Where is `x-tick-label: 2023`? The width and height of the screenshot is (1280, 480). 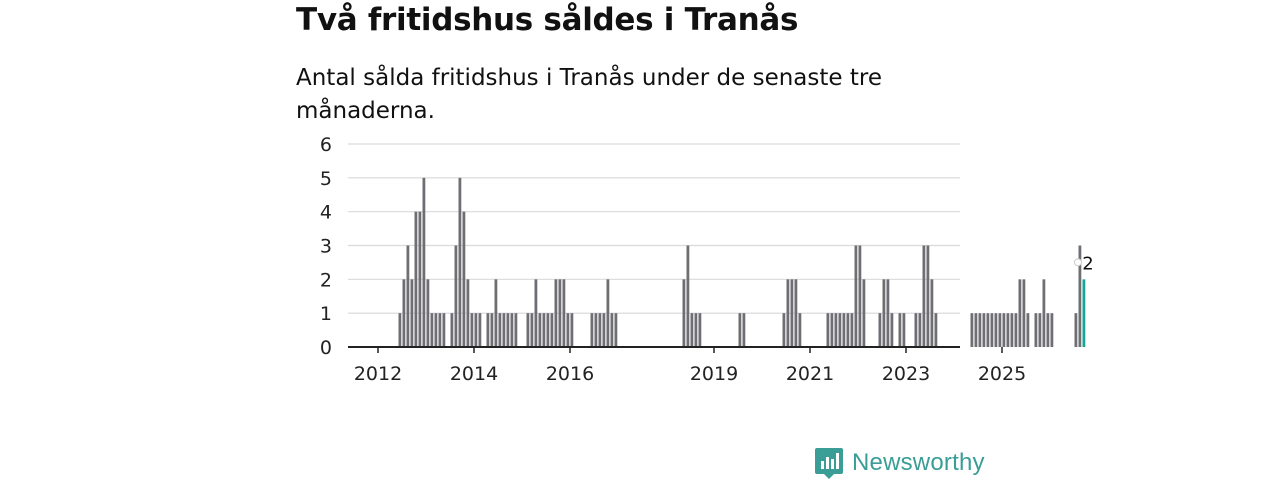 x-tick-label: 2023 is located at coordinates (906, 374).